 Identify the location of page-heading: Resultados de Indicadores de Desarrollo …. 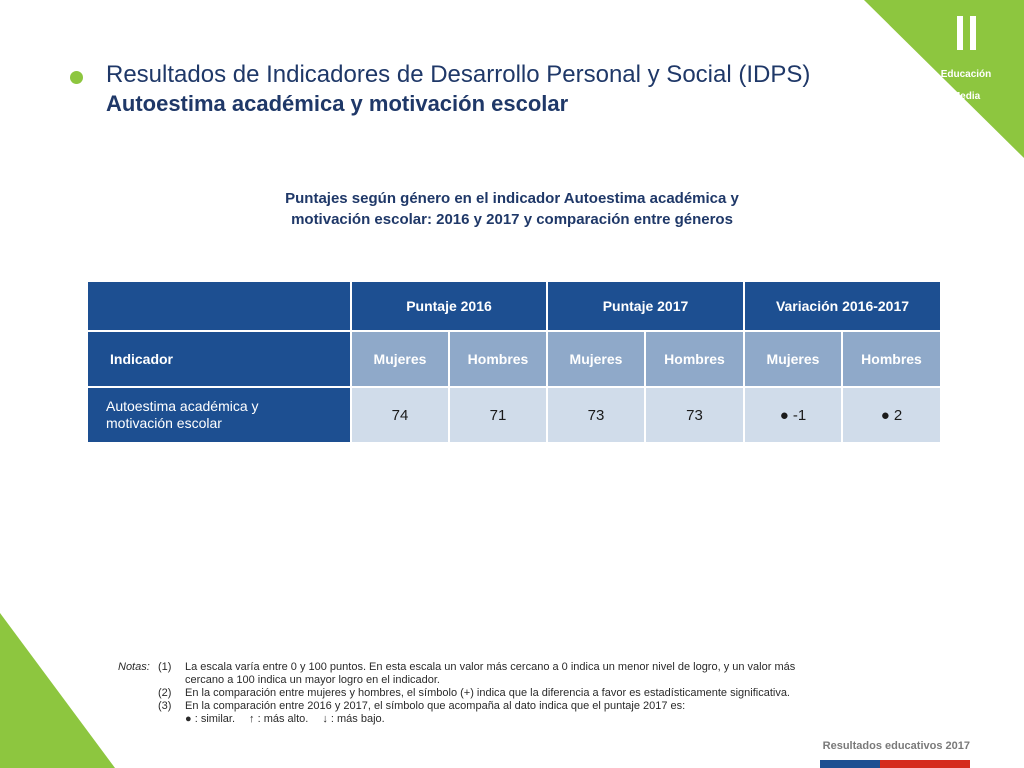
(506, 89).